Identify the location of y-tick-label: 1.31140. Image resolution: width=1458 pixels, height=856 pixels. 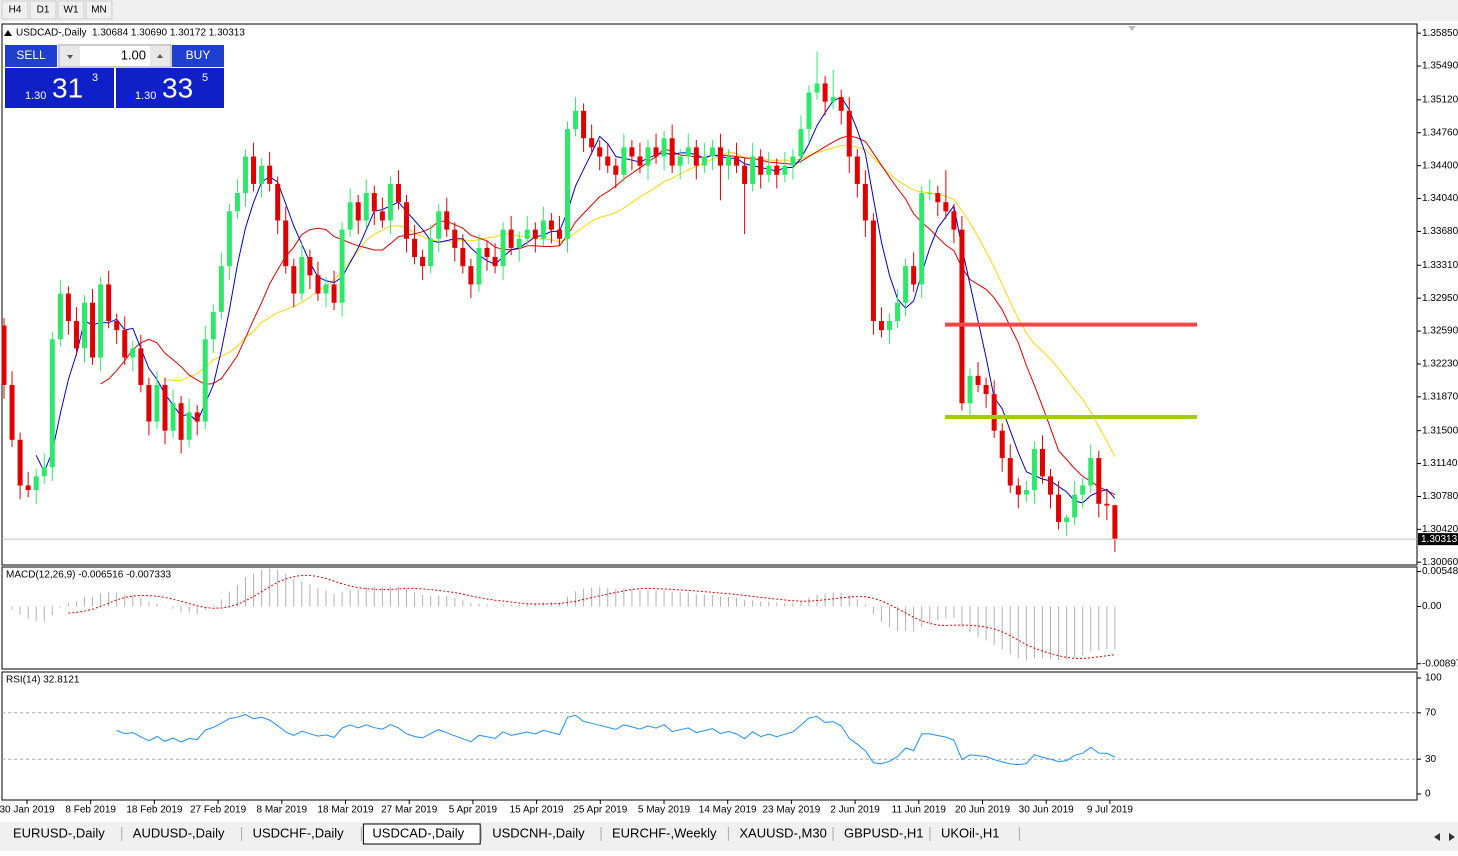
(1440, 463).